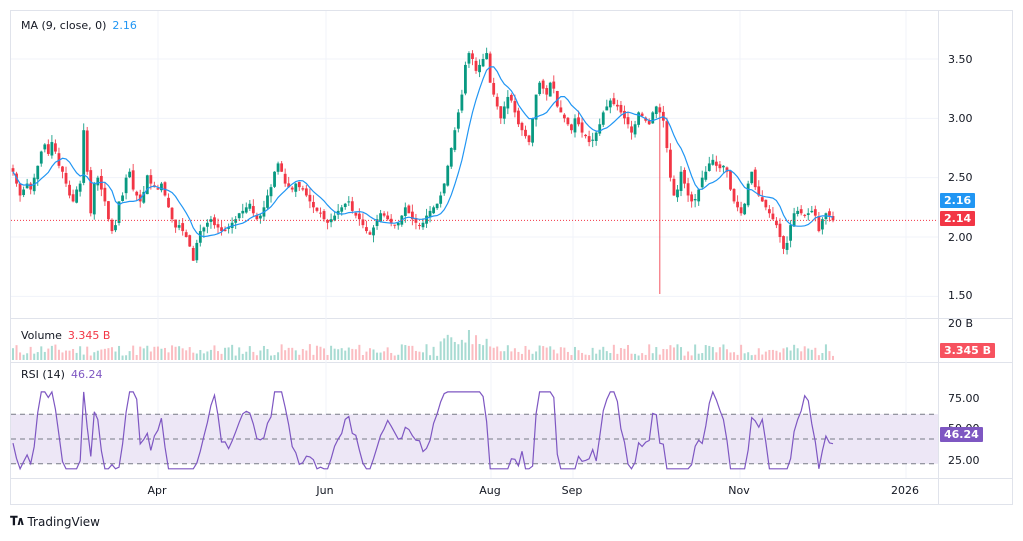 This screenshot has width=1023, height=541. Describe the element at coordinates (325, 490) in the screenshot. I see `time-label-jun: Jun` at that location.